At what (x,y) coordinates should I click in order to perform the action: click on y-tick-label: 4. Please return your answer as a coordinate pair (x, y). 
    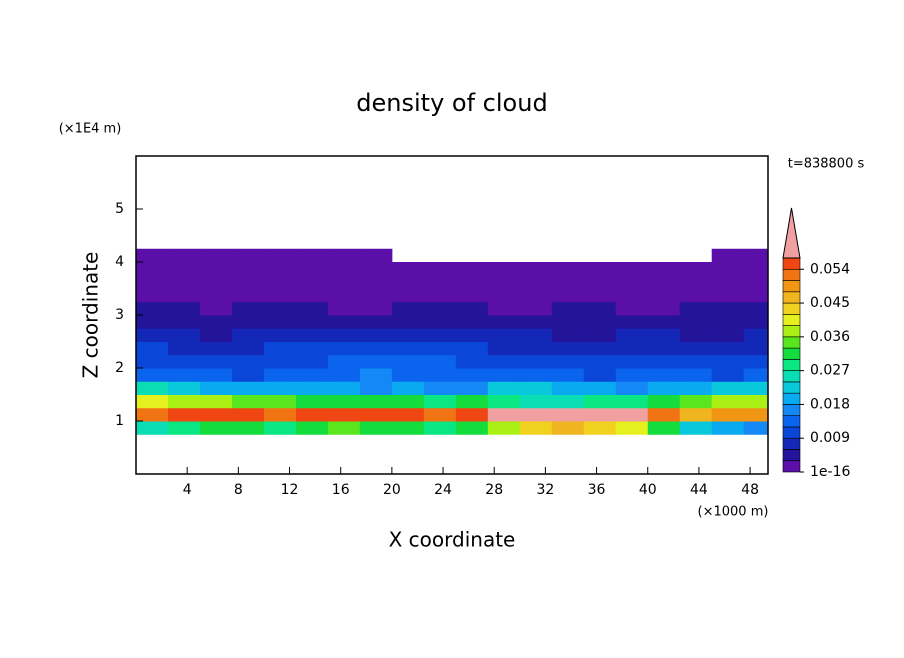
    Looking at the image, I should click on (119, 262).